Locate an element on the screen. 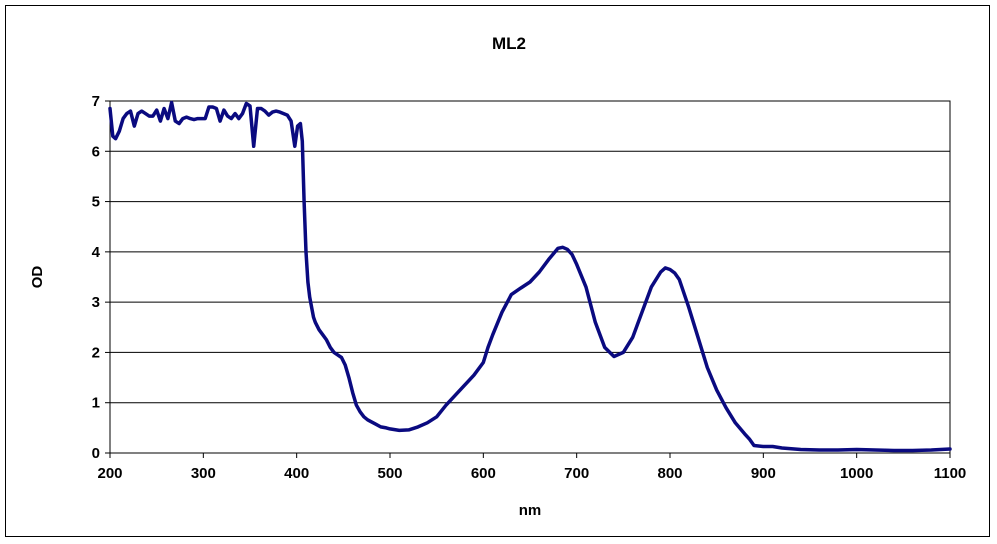 Image resolution: width=997 pixels, height=544 pixels. x-tick-label: 200 is located at coordinates (109, 473).